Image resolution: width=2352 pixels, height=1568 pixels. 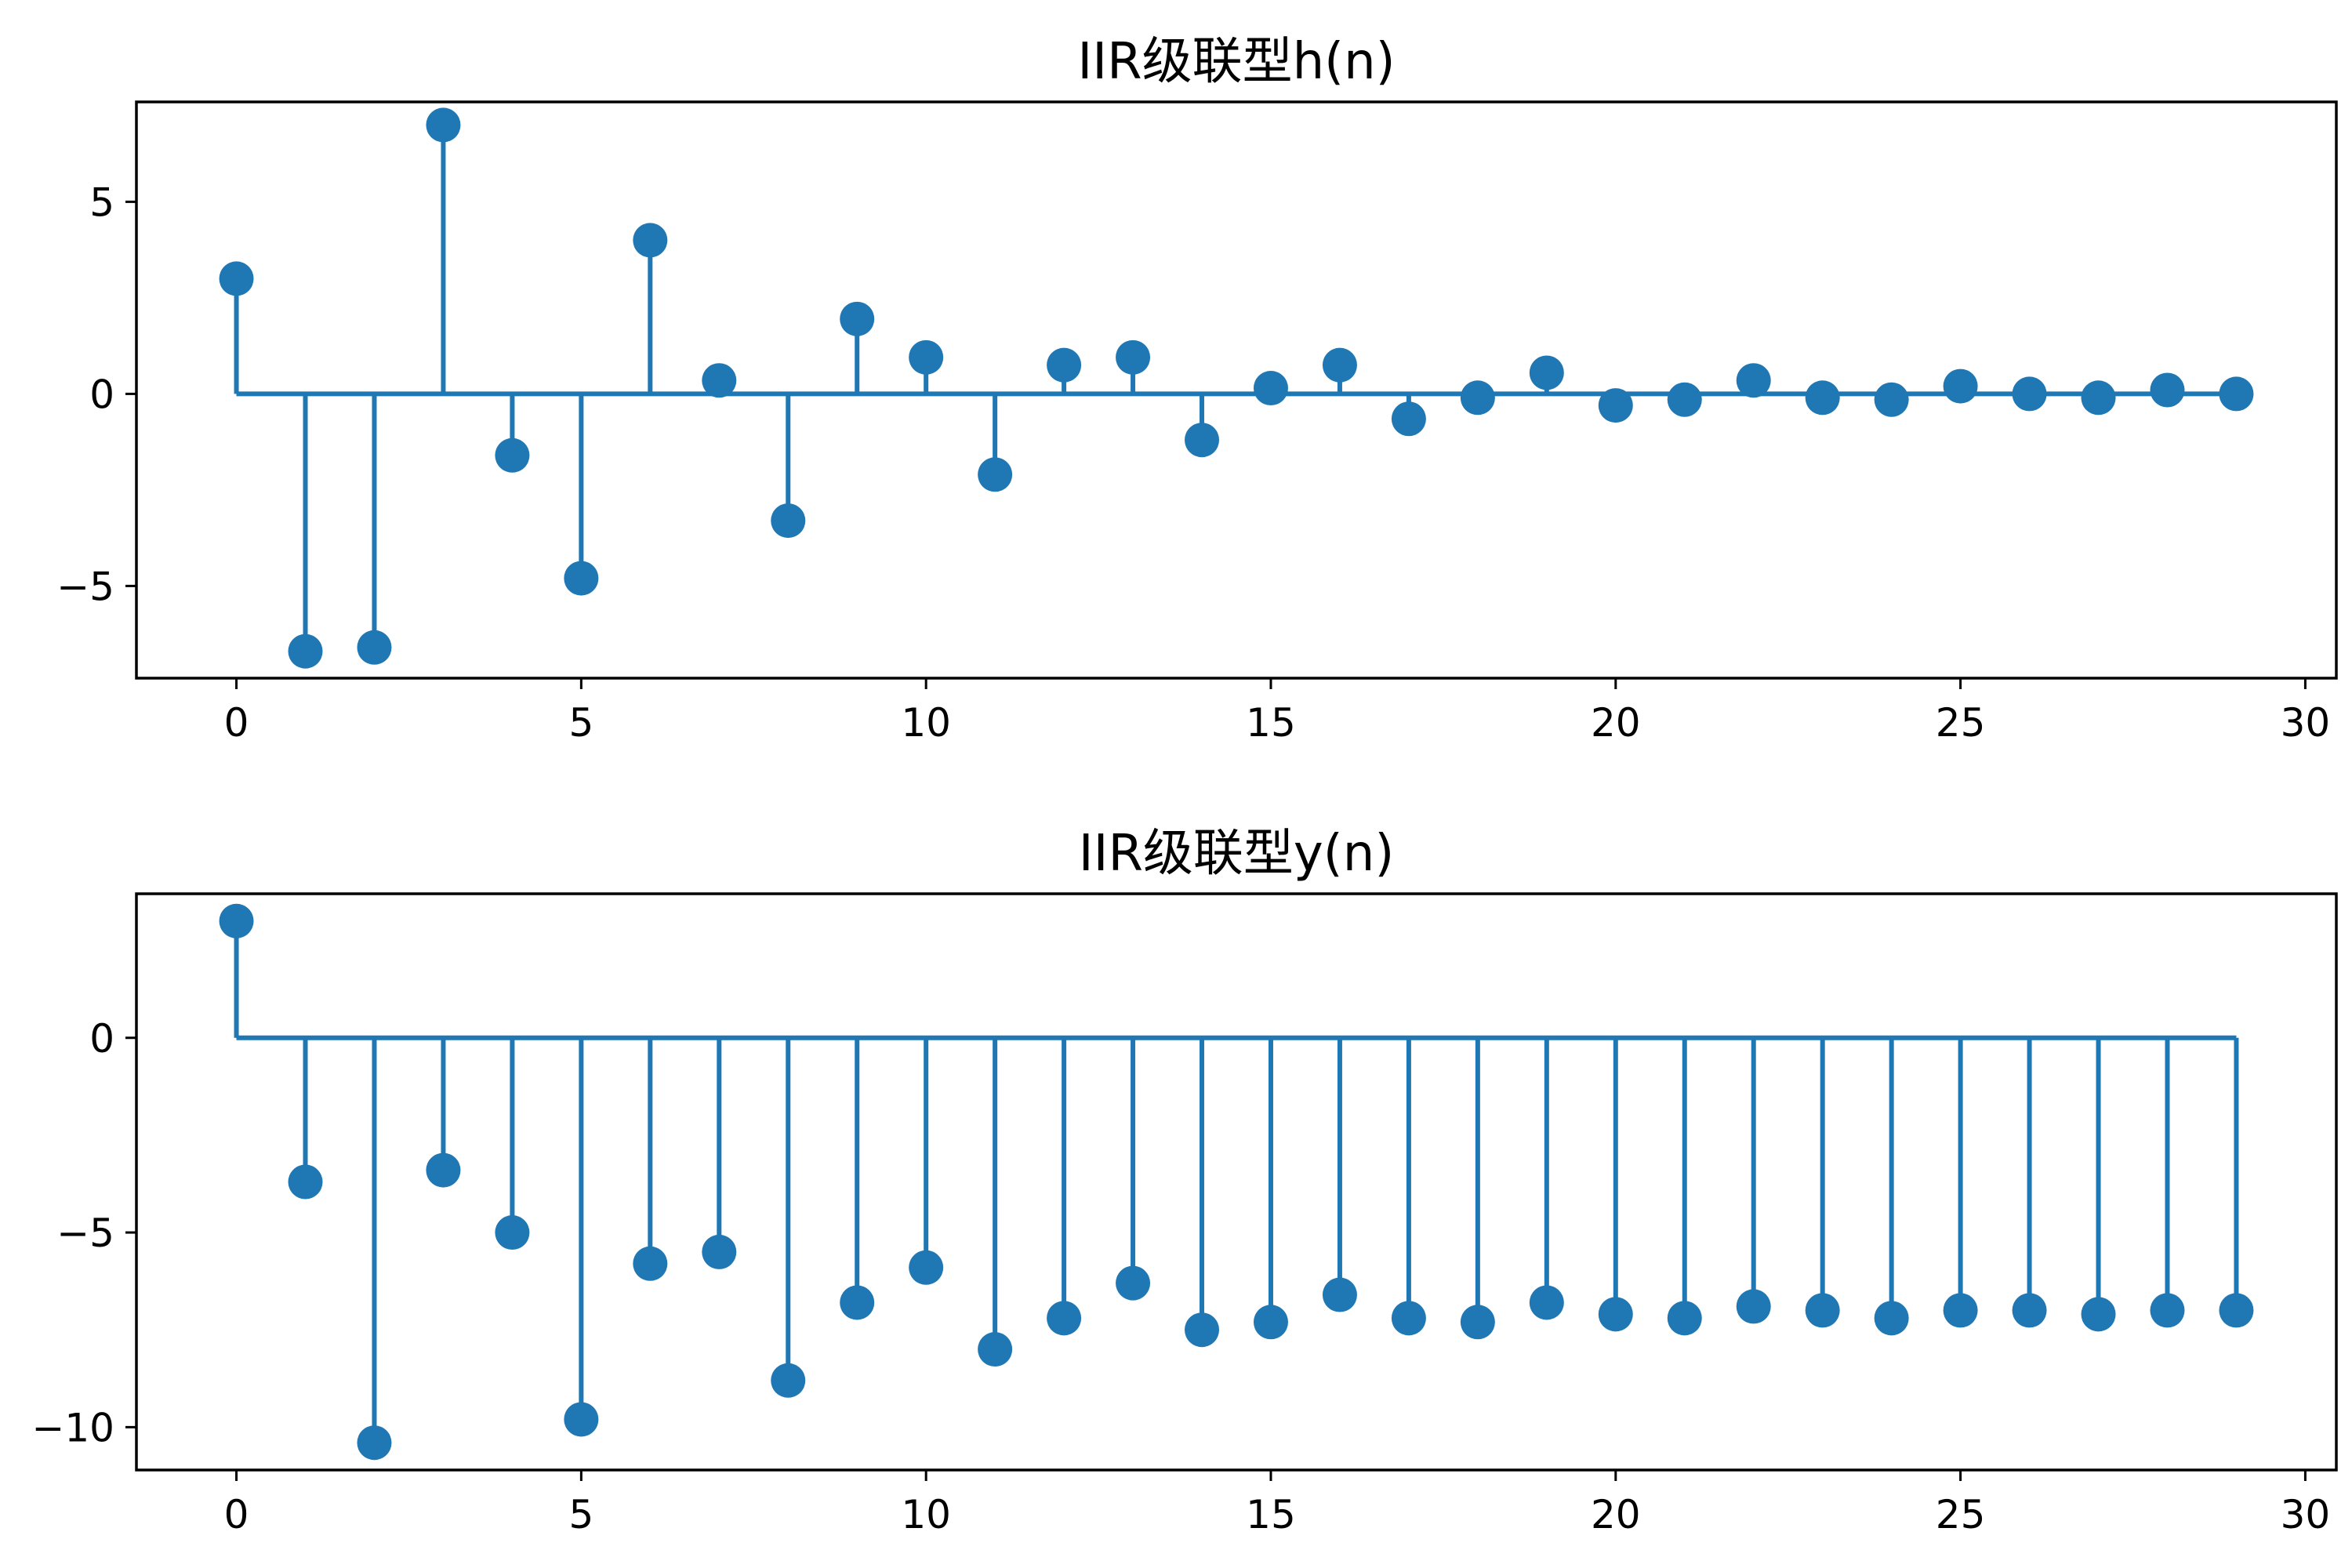 I want to click on impulse-xtick-label-30: 30, so click(x=2306, y=723).